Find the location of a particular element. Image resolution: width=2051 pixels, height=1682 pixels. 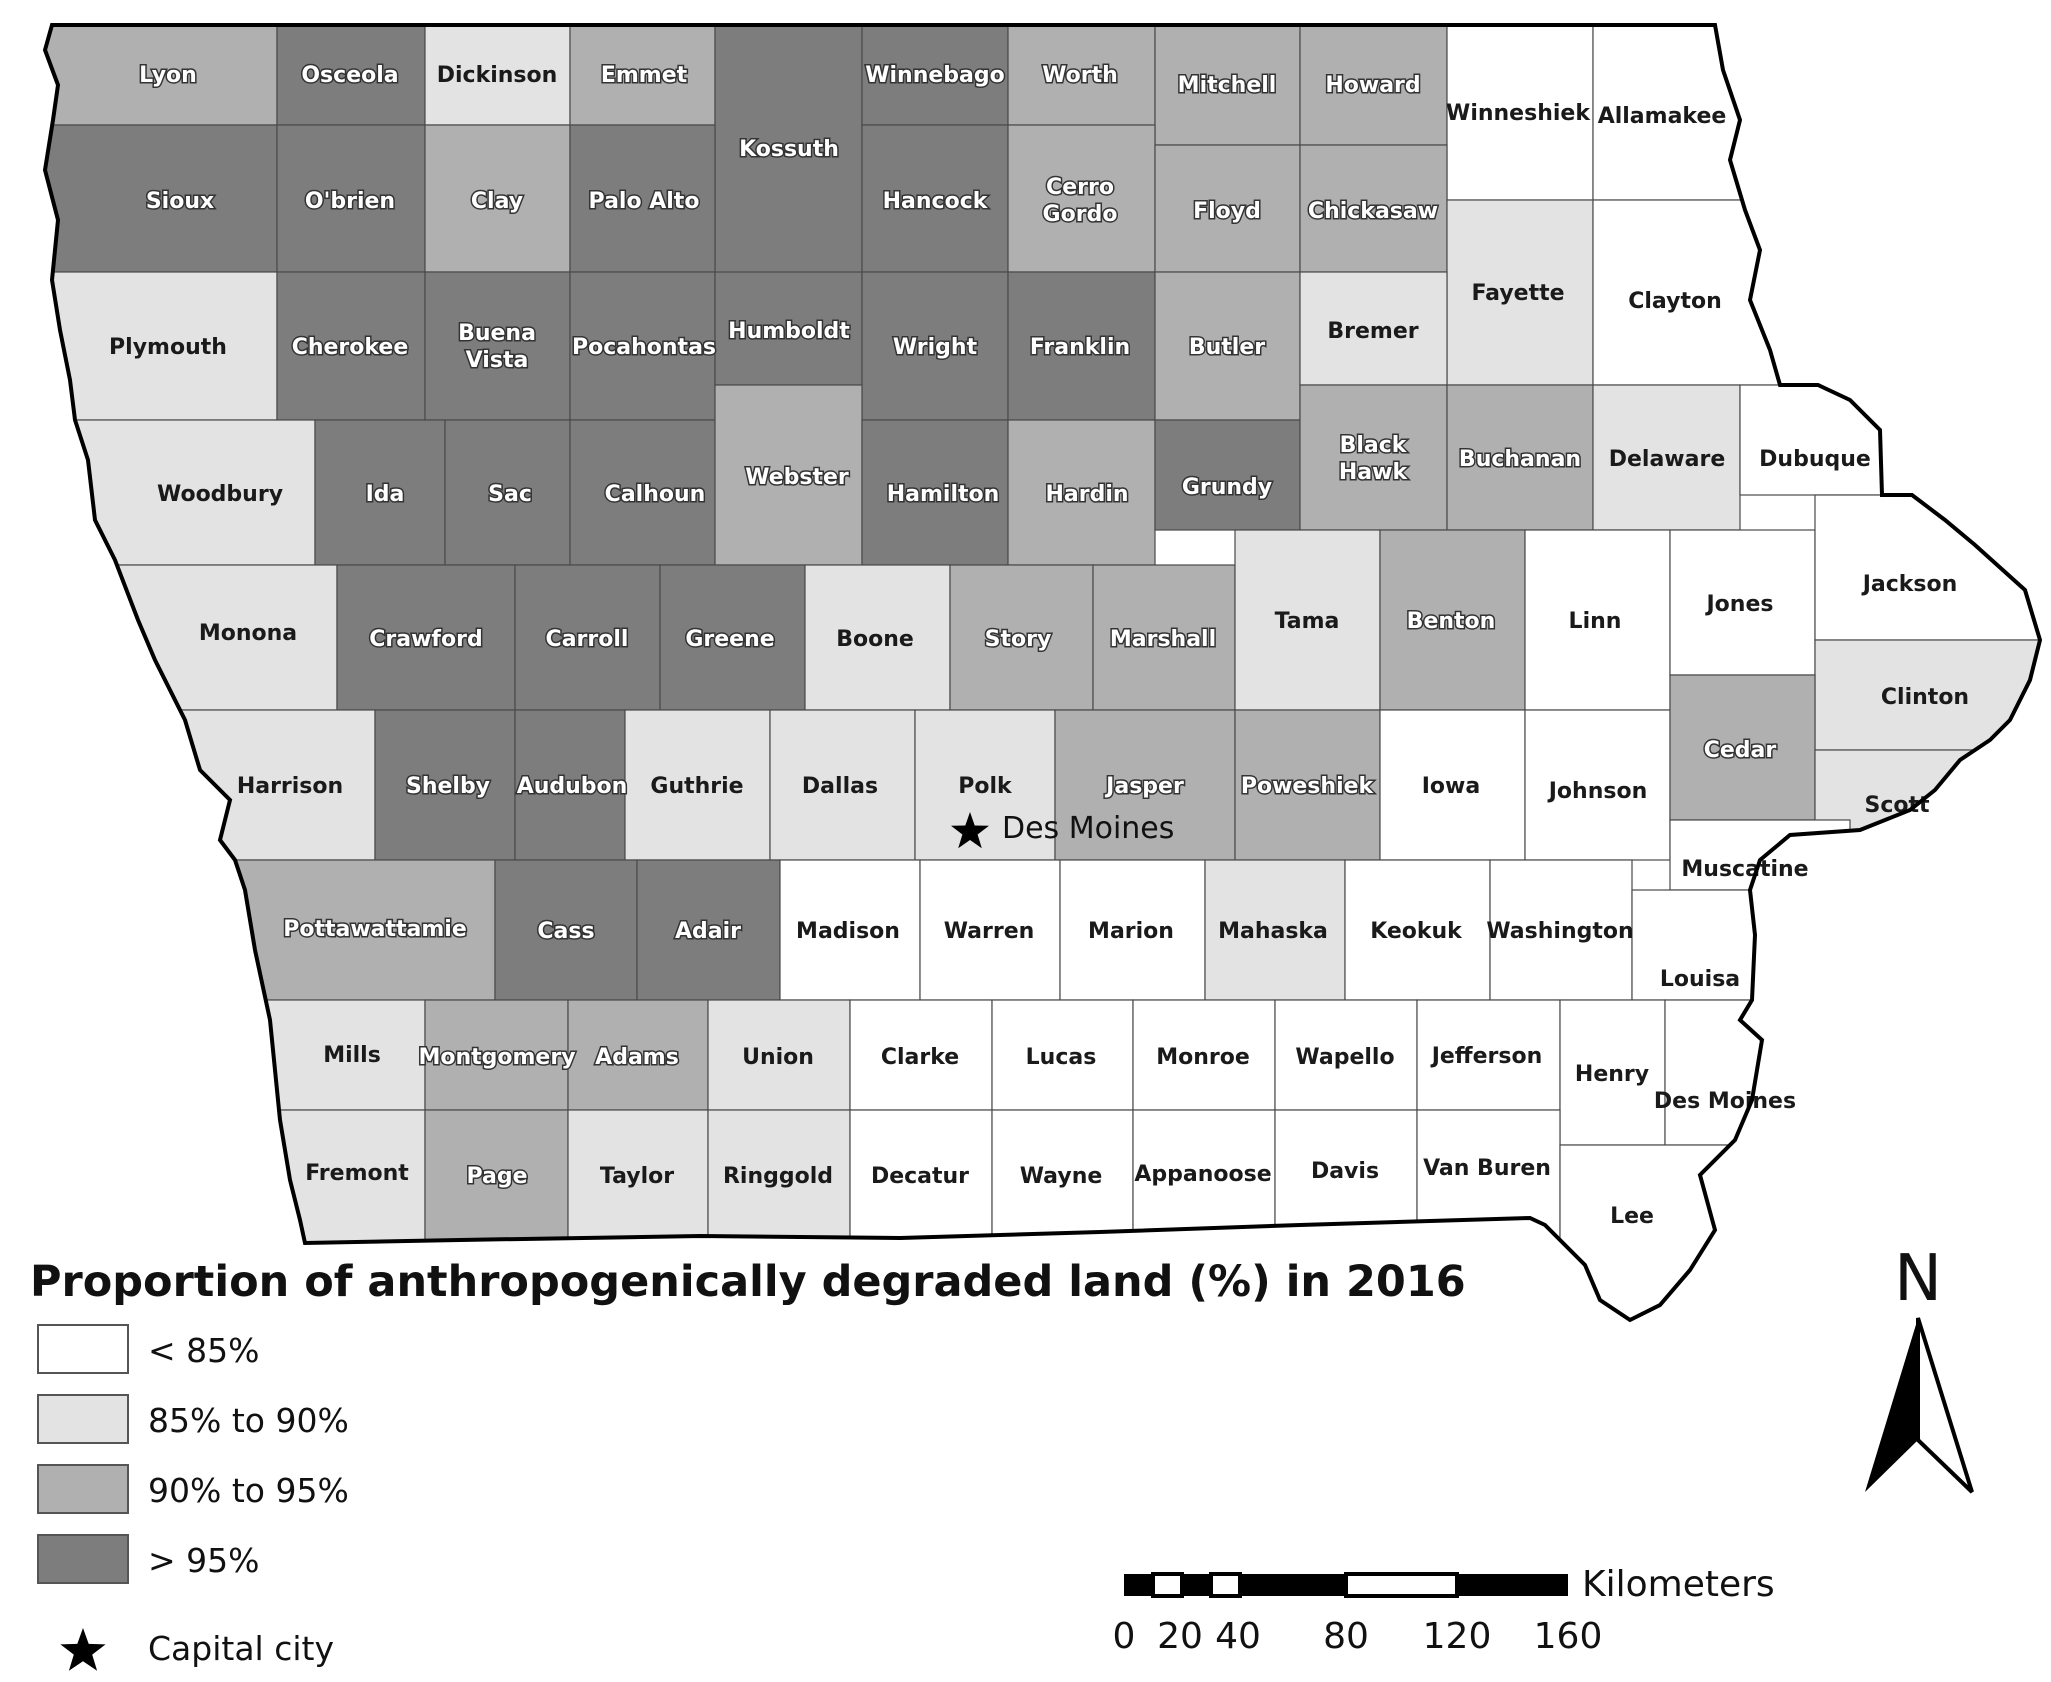

county-kossuth is located at coordinates (788, 150).